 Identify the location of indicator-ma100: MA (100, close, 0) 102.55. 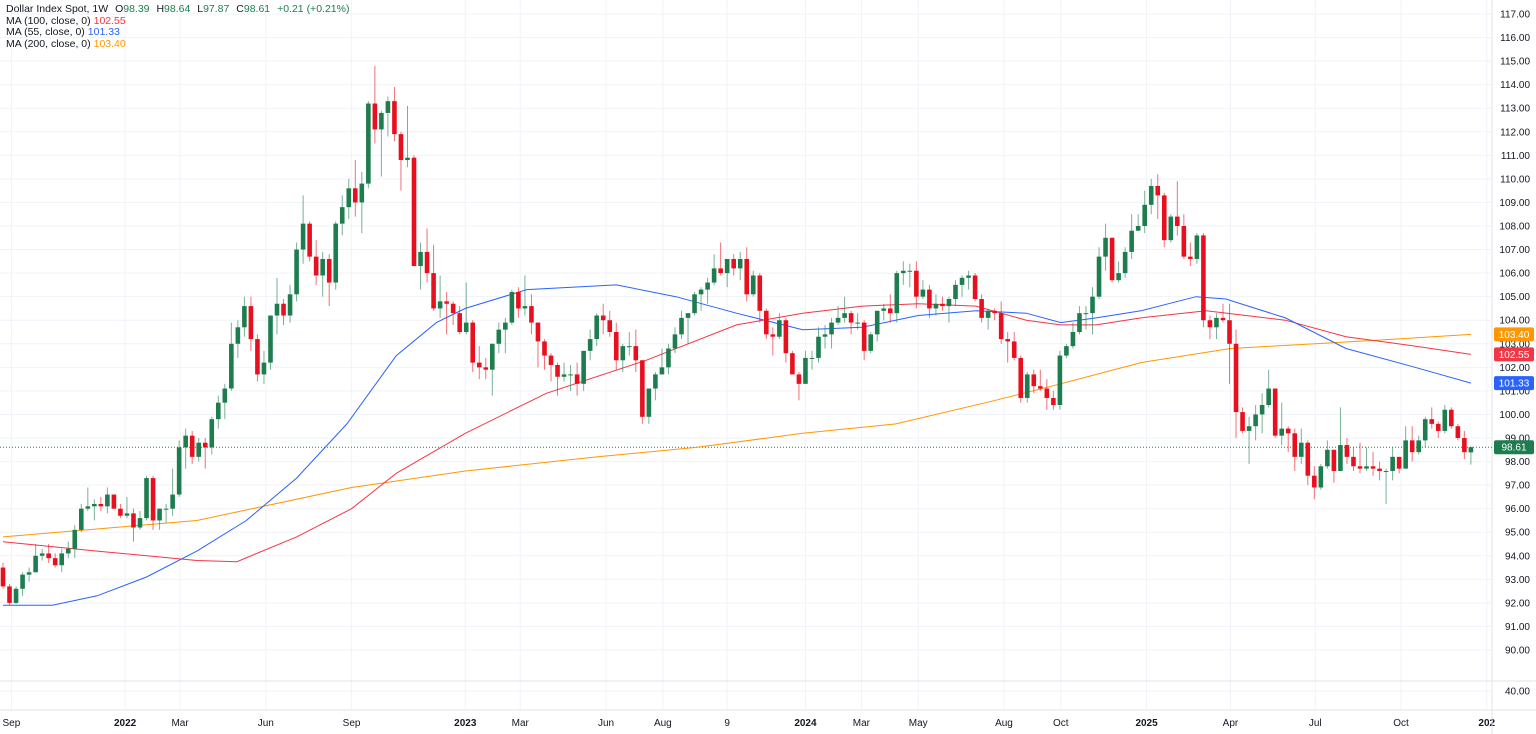
(177, 21).